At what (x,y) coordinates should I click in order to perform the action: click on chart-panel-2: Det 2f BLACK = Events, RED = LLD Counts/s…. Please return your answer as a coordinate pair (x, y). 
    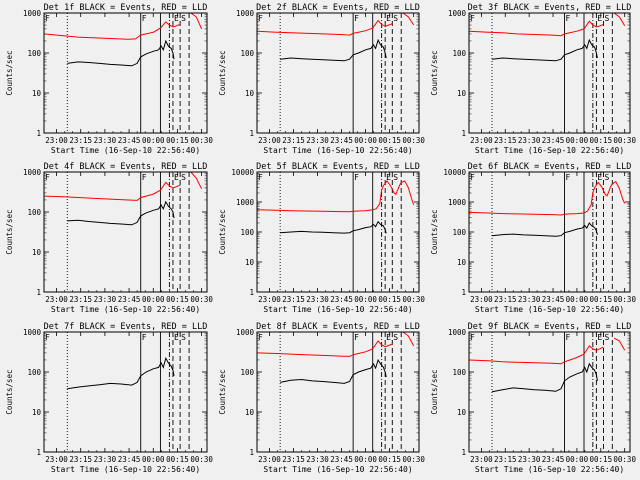
    Looking at the image, I should click on (321, 79).